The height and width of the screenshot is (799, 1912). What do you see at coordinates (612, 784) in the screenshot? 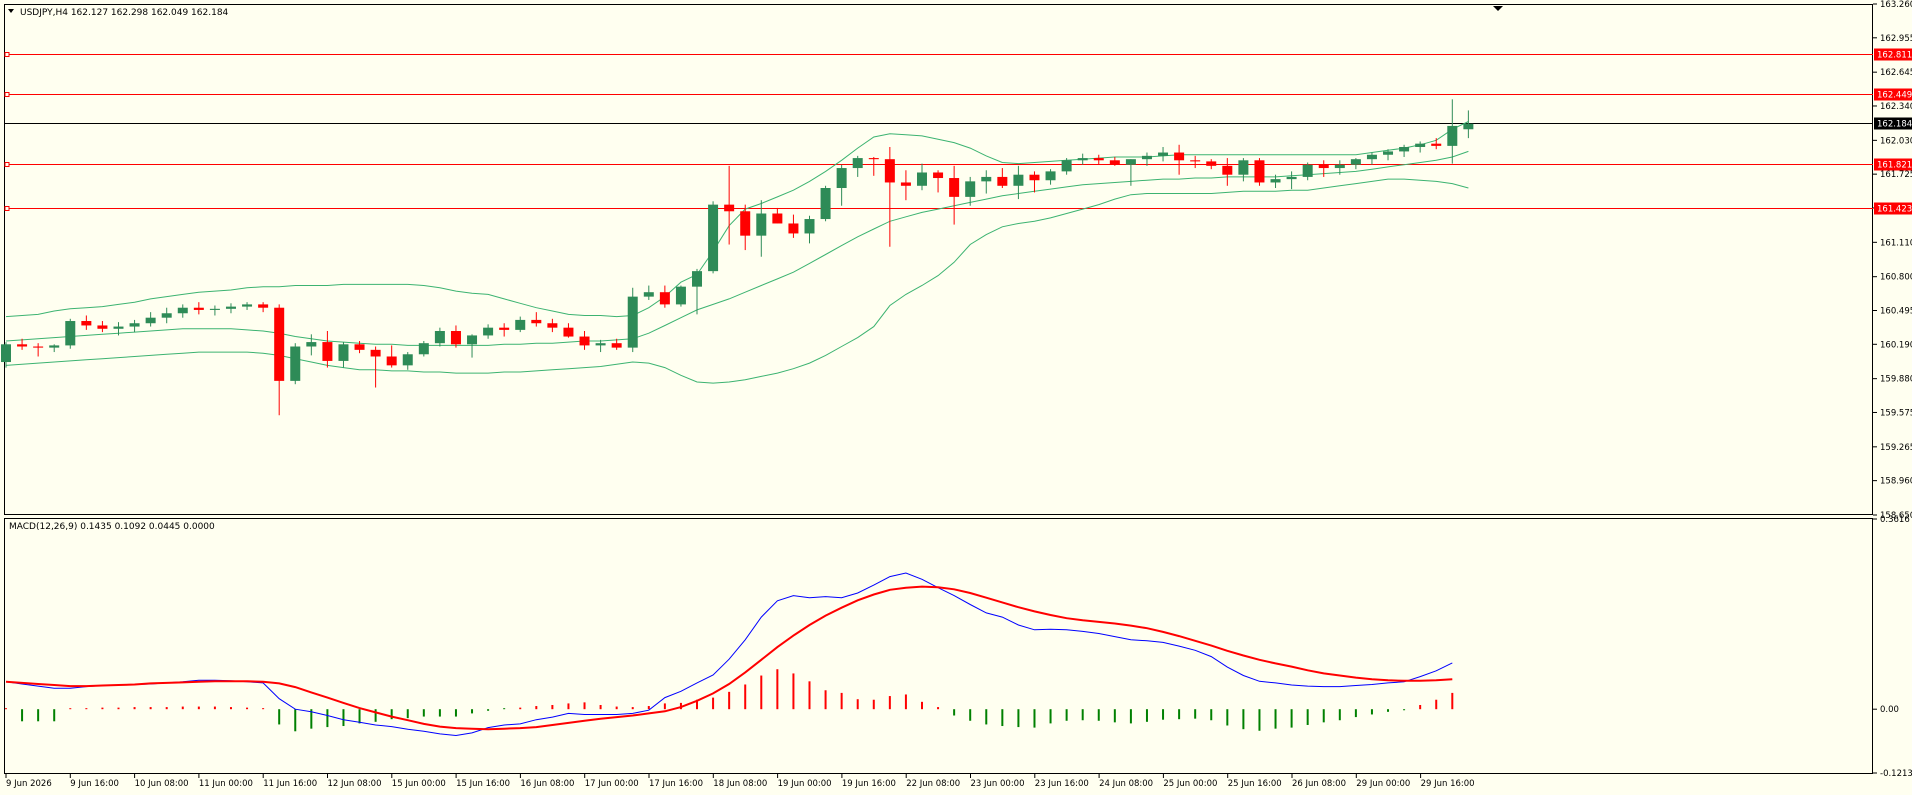
I see `time-axis-label: 17 Jun 00:00` at bounding box center [612, 784].